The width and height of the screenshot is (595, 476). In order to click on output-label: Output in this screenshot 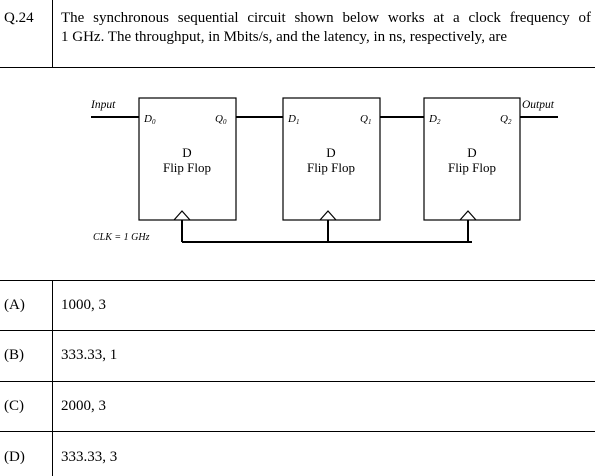, I will do `click(538, 105)`.